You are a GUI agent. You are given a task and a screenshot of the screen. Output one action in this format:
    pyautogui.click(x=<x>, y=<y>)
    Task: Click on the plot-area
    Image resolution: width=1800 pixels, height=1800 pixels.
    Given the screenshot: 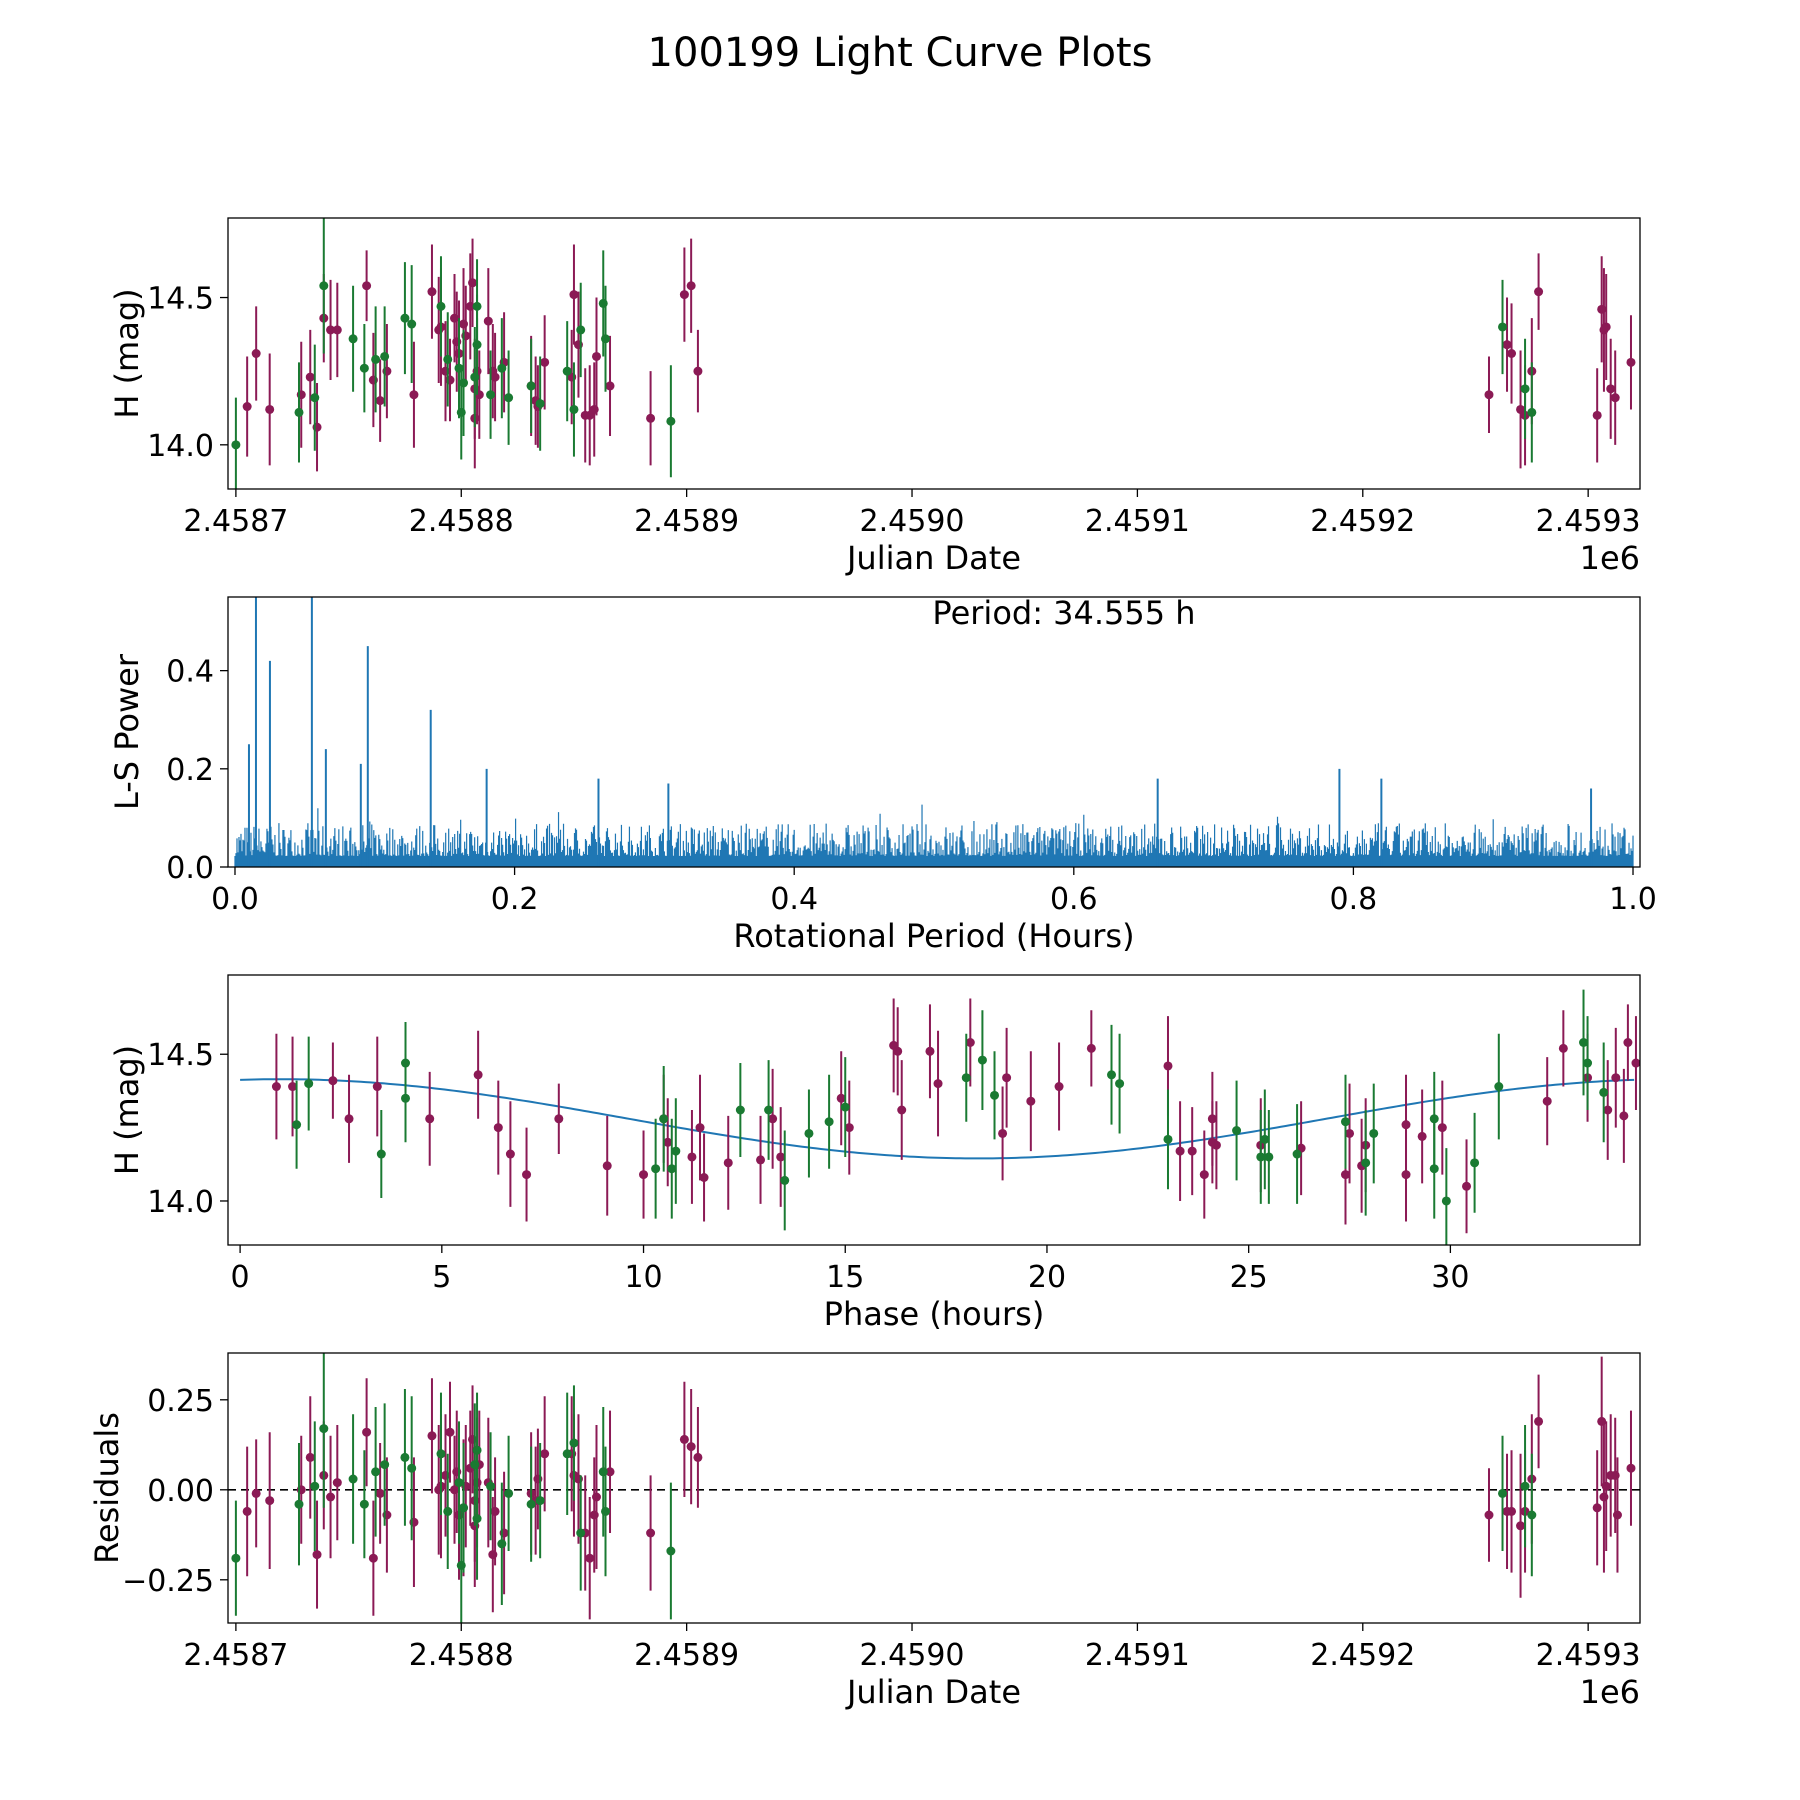 What is the action you would take?
    pyautogui.click(x=934, y=1488)
    